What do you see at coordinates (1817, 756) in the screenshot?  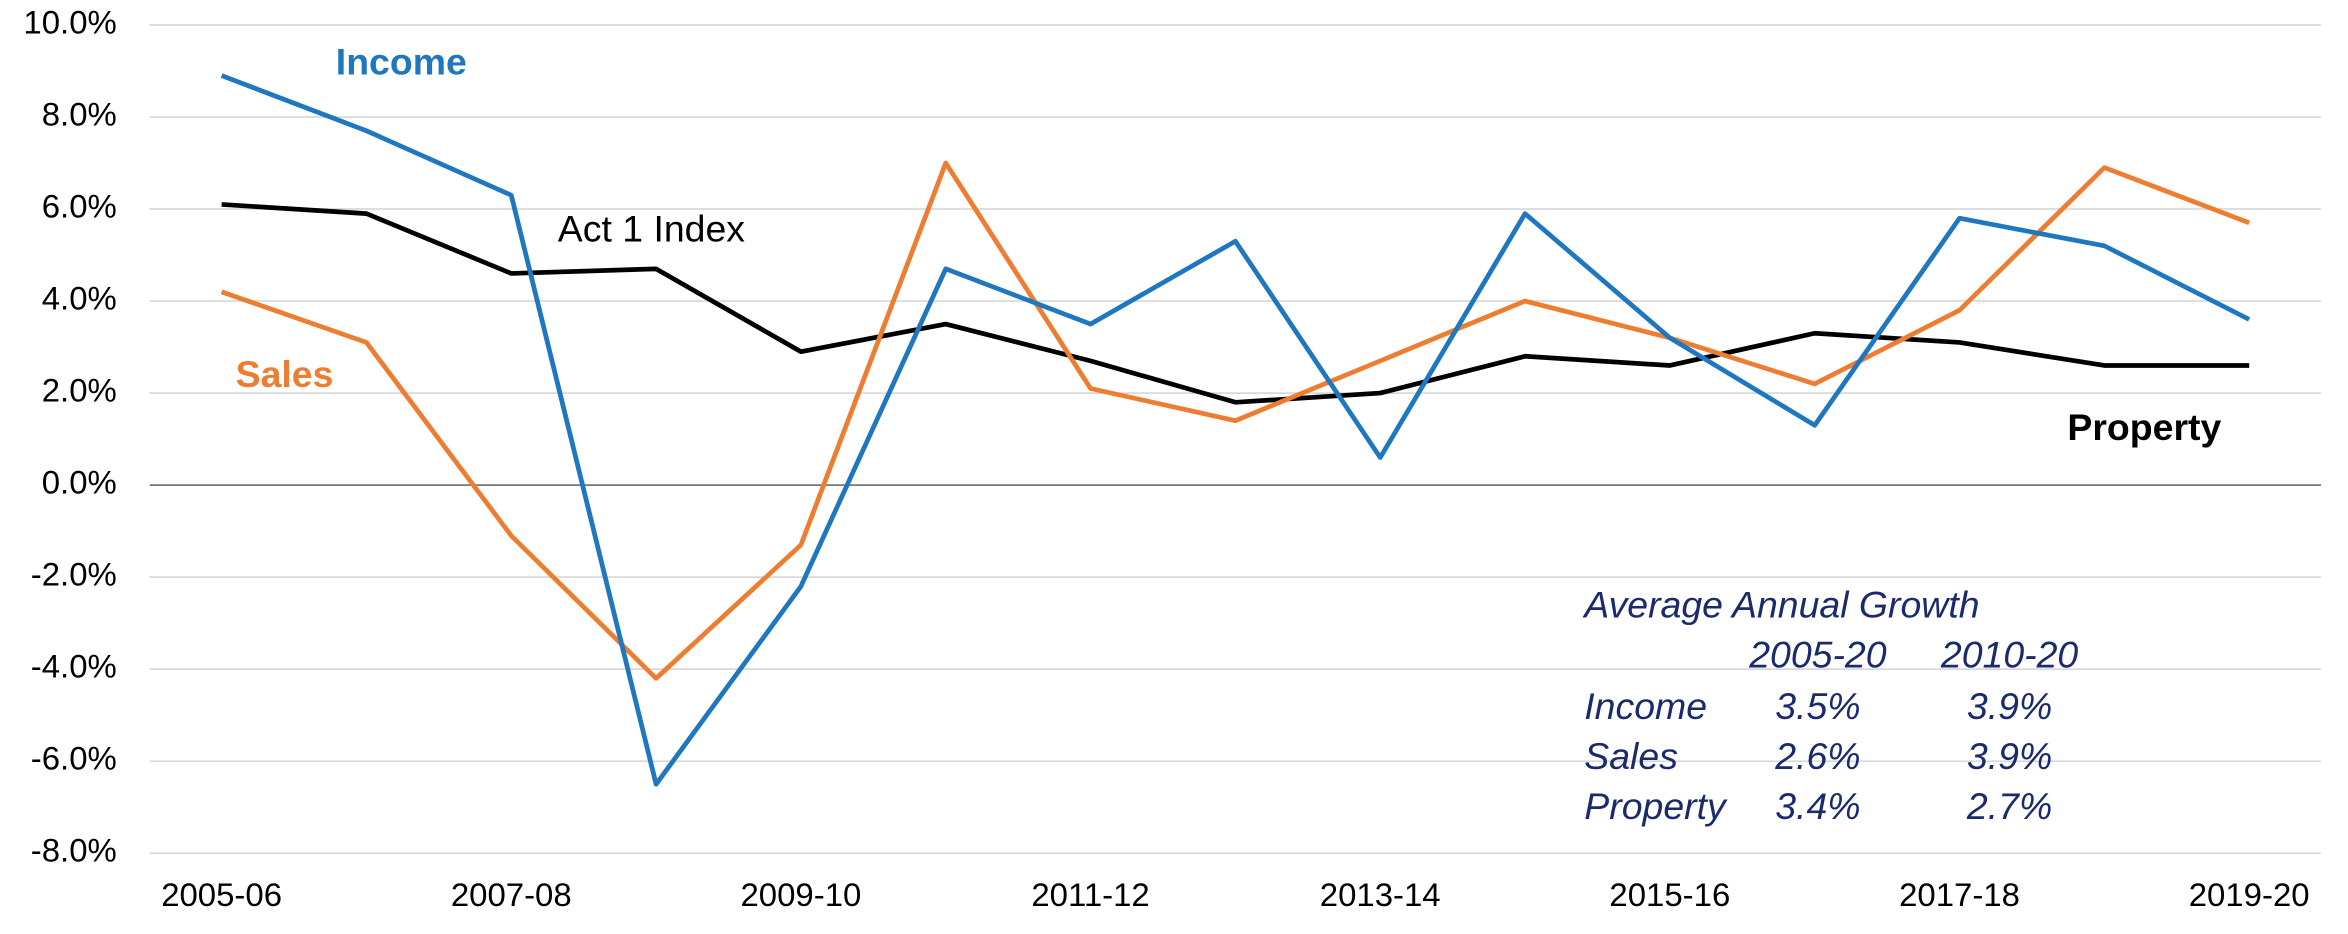 I see `table-cell: 2.6%` at bounding box center [1817, 756].